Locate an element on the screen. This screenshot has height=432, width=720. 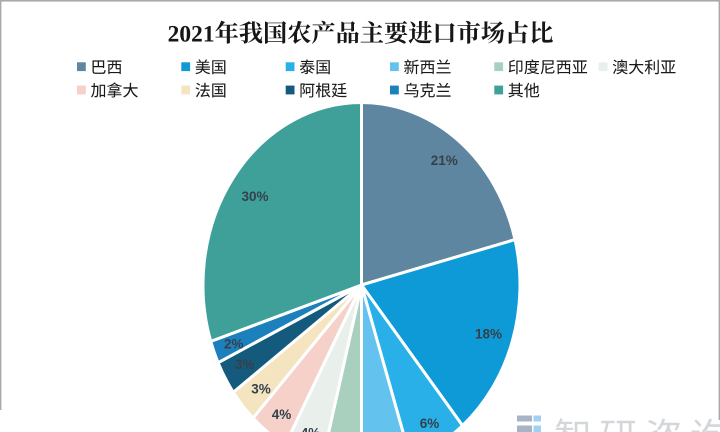
svg-text: 6% is located at coordinates (430, 423).